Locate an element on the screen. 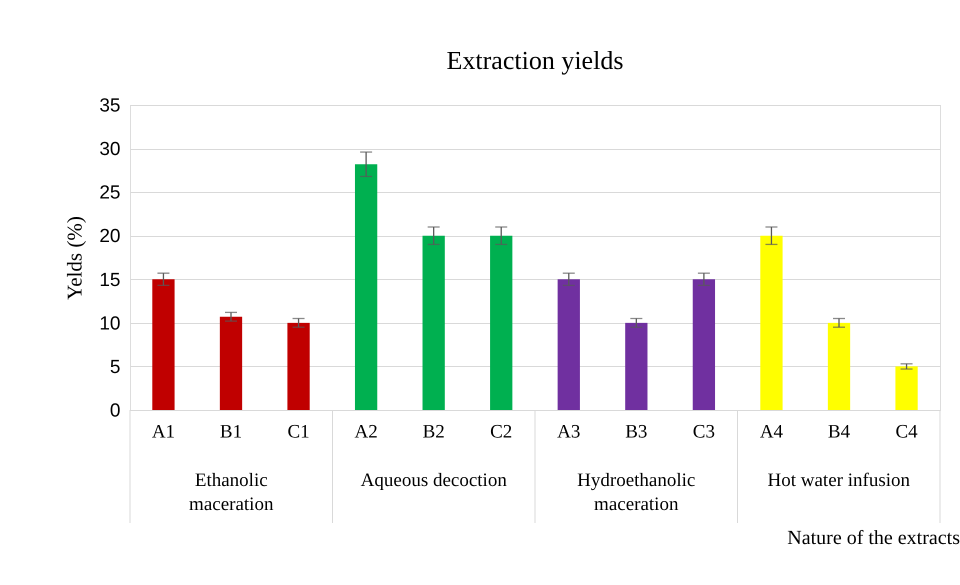 The image size is (960, 585). y-tick-label: 25 is located at coordinates (109, 193).